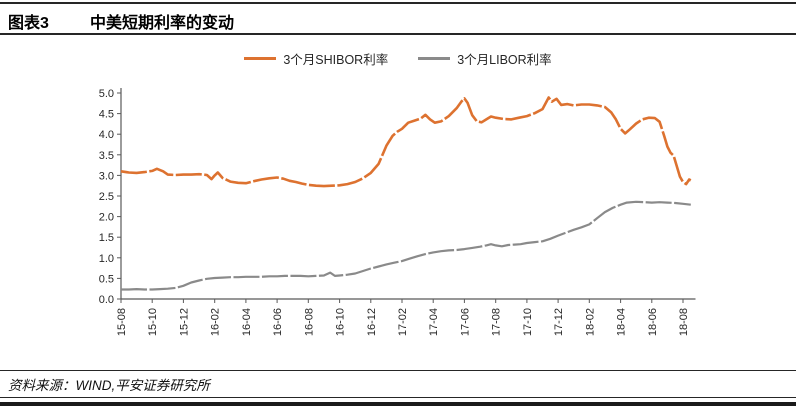 This screenshot has width=796, height=406. Describe the element at coordinates (106, 218) in the screenshot. I see `y-tick-label: 2.0` at that location.